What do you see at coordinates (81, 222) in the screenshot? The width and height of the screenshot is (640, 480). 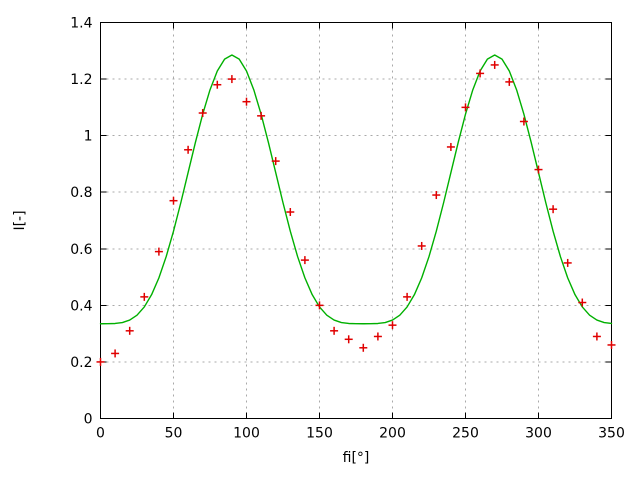 I see `y-tick-labels: 0 0.2 0.4 0.6 0.8 1 1.2 1.4` at bounding box center [81, 222].